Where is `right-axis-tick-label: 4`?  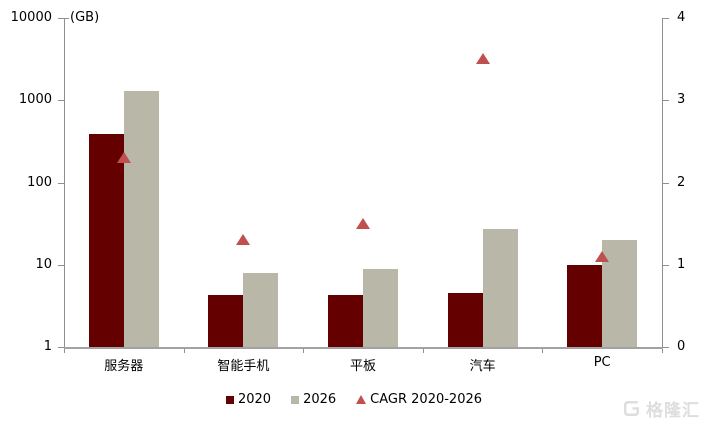 right-axis-tick-label: 4 is located at coordinates (681, 17).